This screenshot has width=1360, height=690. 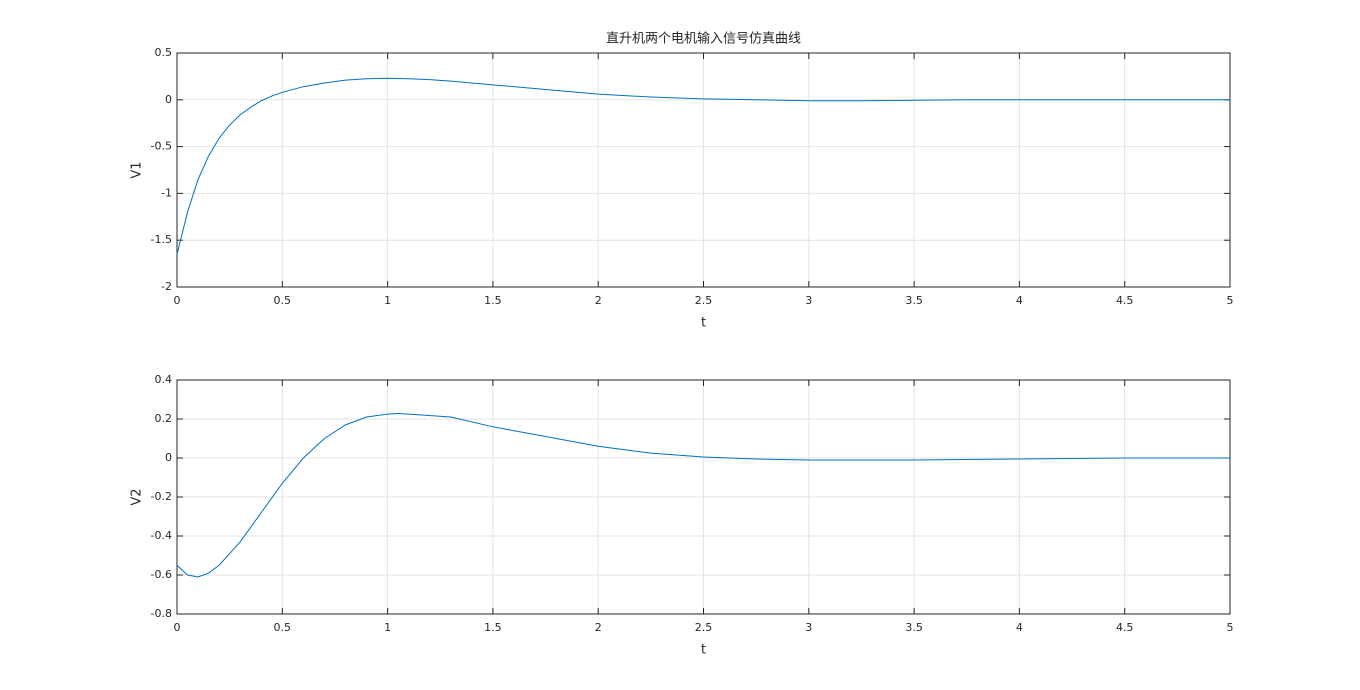 What do you see at coordinates (161, 239) in the screenshot?
I see `y-tick-label: -1.5` at bounding box center [161, 239].